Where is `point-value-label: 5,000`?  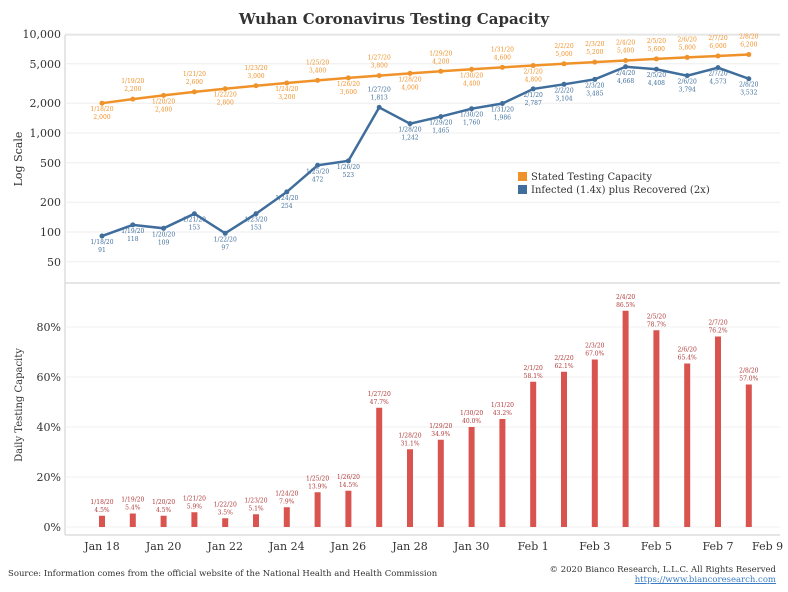
point-value-label: 5,000 is located at coordinates (563, 54).